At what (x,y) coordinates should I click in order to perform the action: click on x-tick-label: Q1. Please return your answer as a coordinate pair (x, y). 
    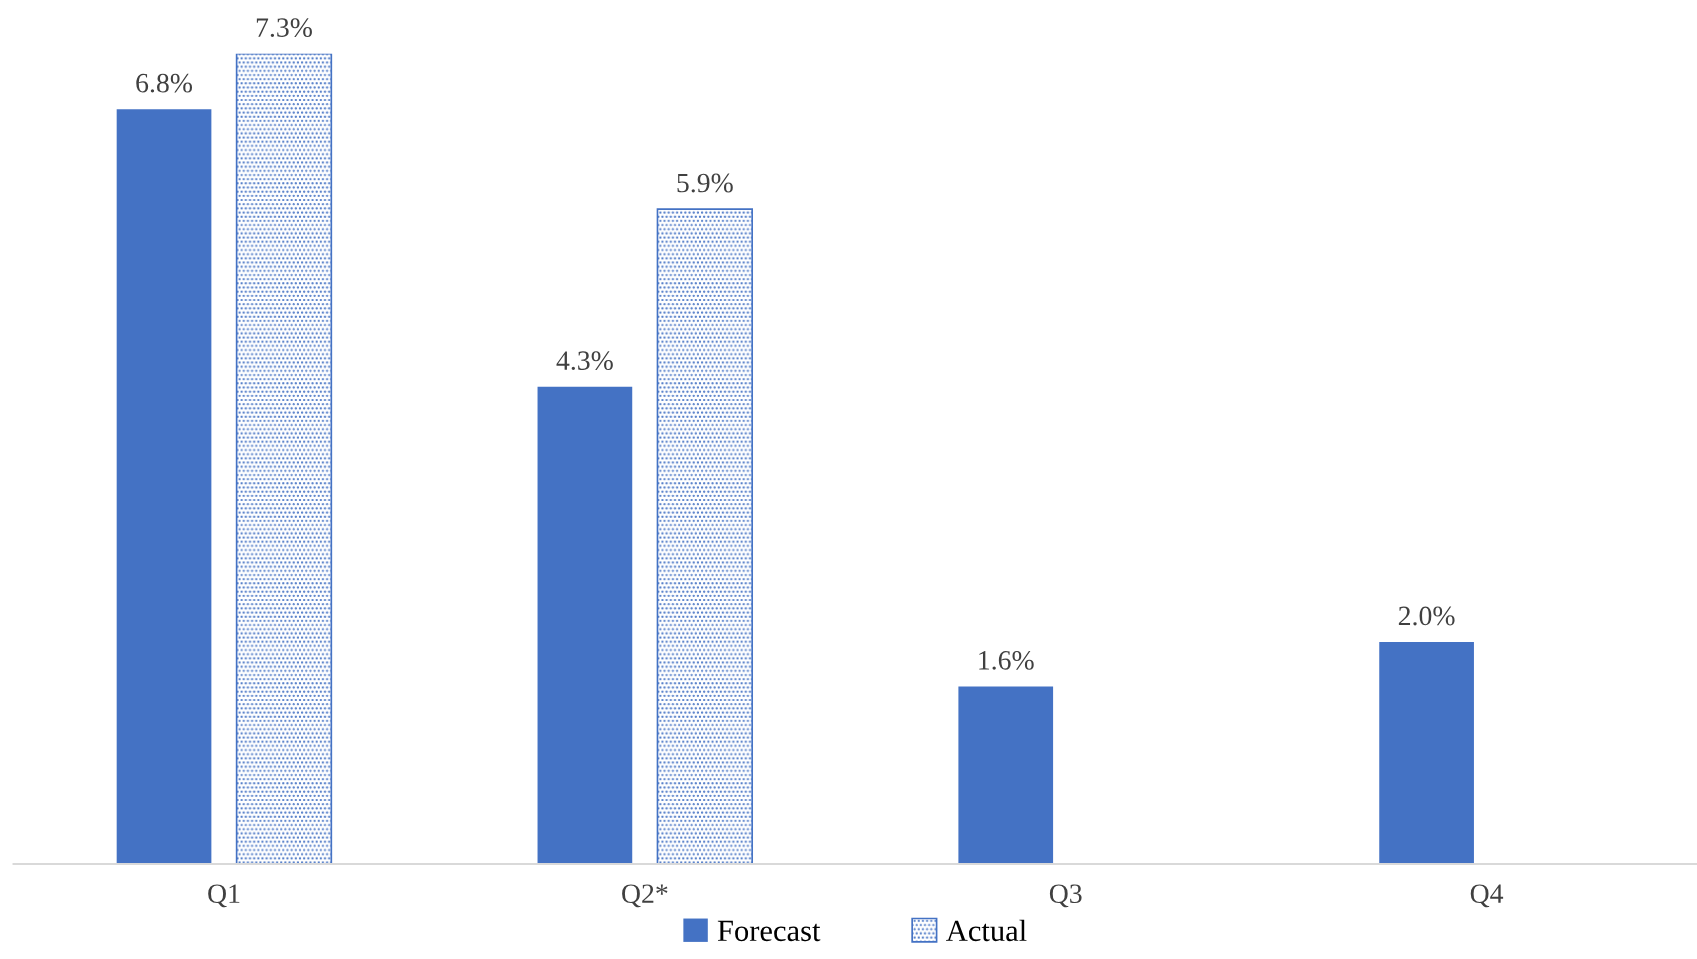
    Looking at the image, I should click on (224, 896).